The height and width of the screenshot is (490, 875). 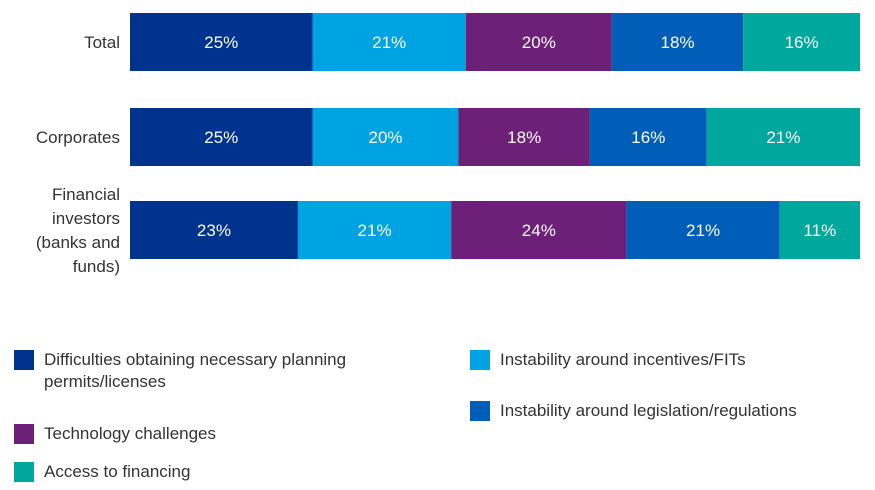 I want to click on category-label: Corporates, so click(x=78, y=137).